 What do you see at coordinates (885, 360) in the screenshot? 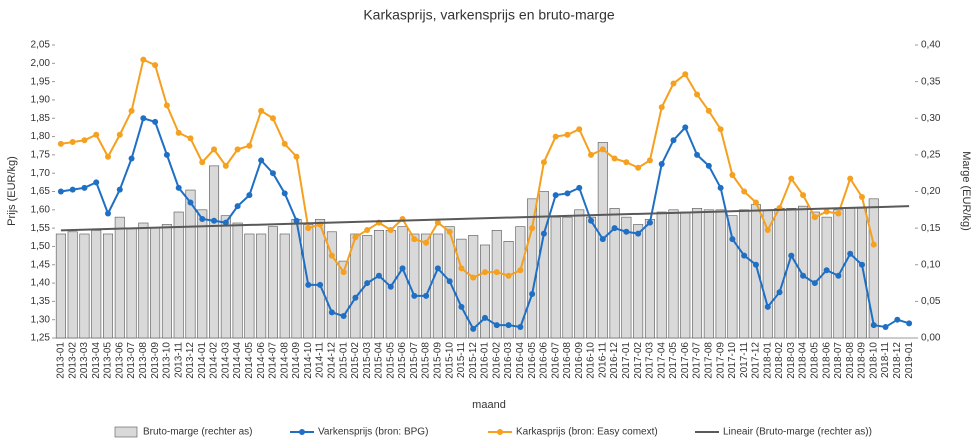
I see `x-tick-label: 2018-11` at bounding box center [885, 360].